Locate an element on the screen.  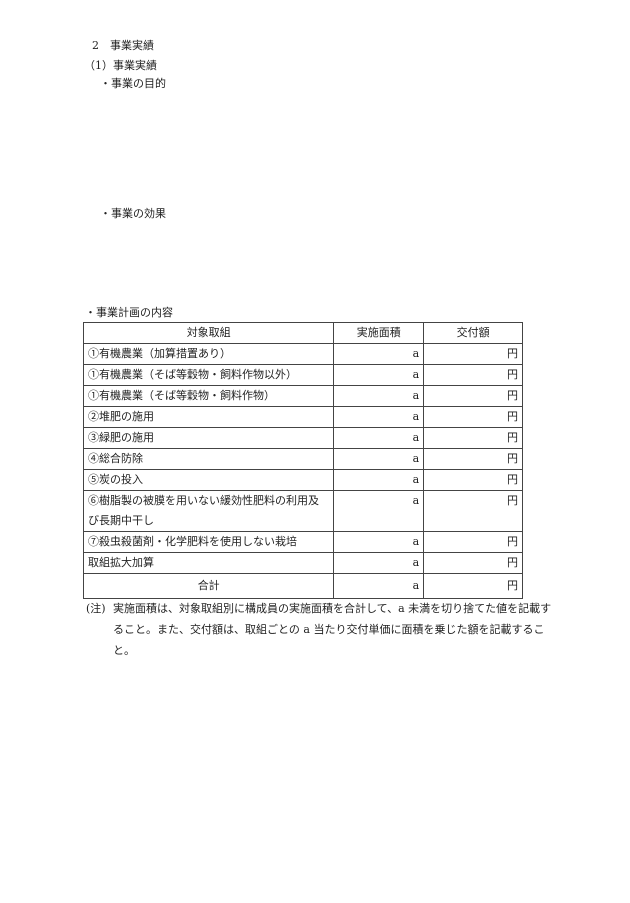
table-header-row: 対象取組 実施面積 交付額 is located at coordinates (302, 333).